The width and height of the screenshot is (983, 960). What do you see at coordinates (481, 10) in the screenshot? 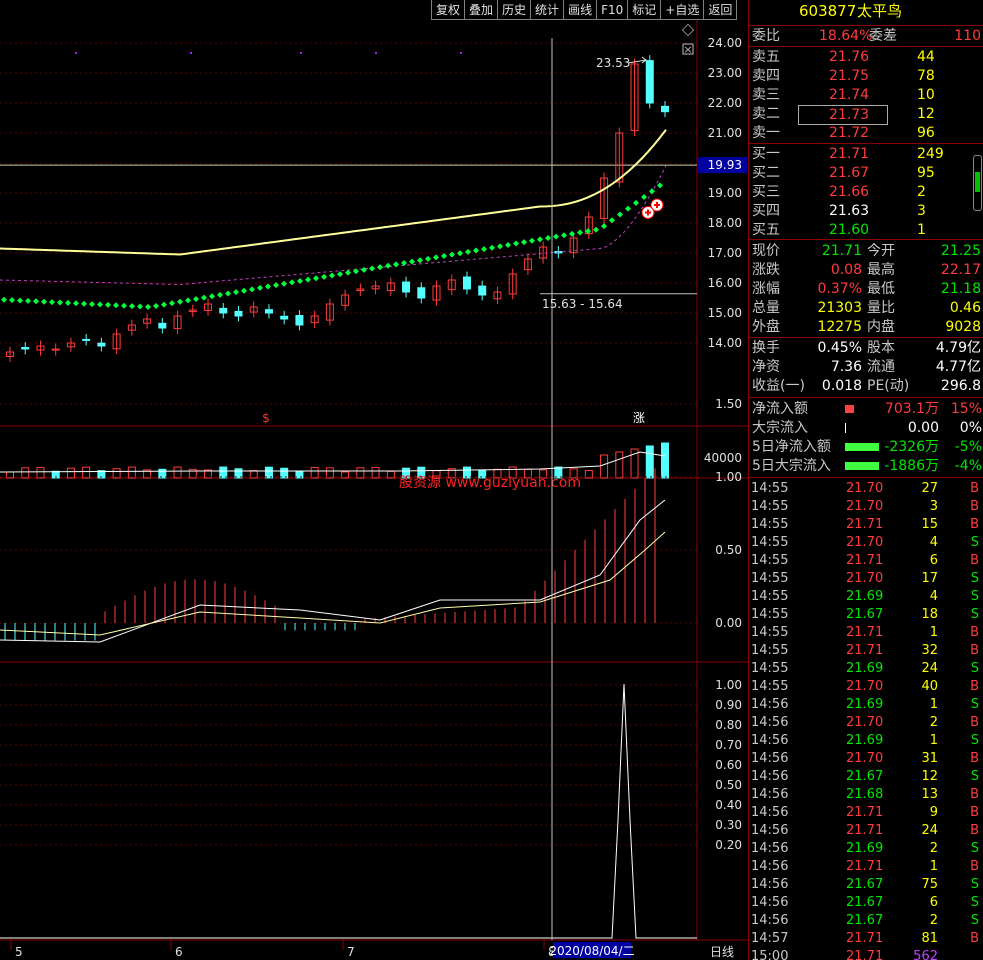
I see `toolbar-button-1: 叠加` at bounding box center [481, 10].